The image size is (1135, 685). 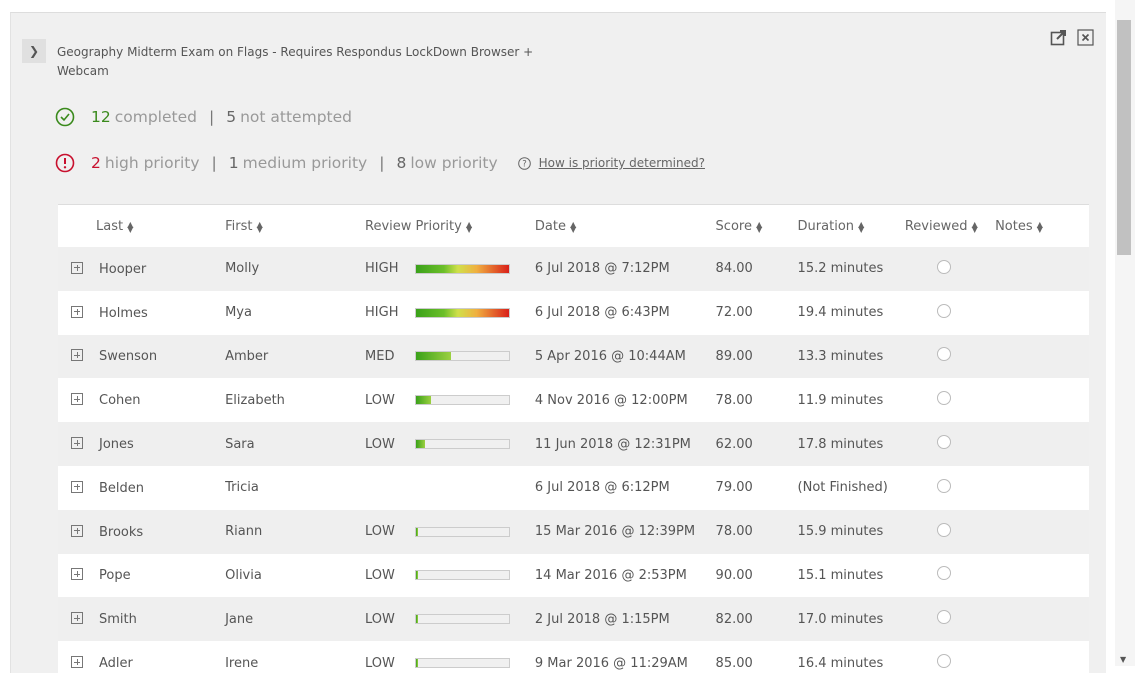 What do you see at coordinates (624, 619) in the screenshot?
I see `date: 2 Jul 2018 @ 1:15PM` at bounding box center [624, 619].